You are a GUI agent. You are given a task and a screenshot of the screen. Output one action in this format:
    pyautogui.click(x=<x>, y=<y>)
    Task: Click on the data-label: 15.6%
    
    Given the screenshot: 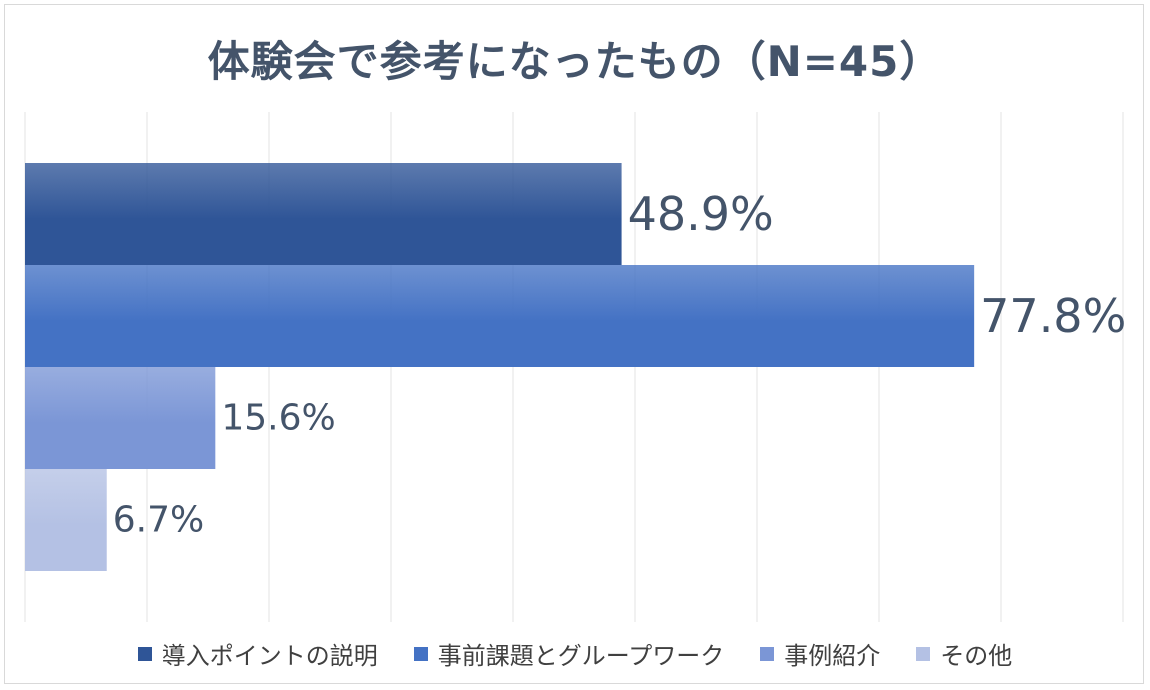 What is the action you would take?
    pyautogui.click(x=278, y=418)
    